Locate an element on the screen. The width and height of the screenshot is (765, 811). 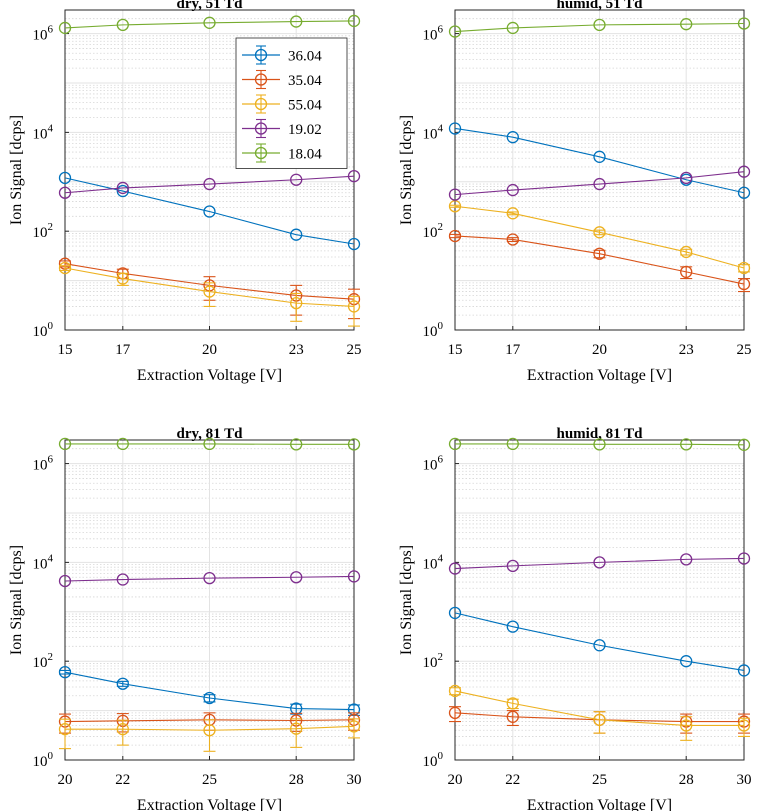
x-tick-label: 23 is located at coordinates (686, 350).